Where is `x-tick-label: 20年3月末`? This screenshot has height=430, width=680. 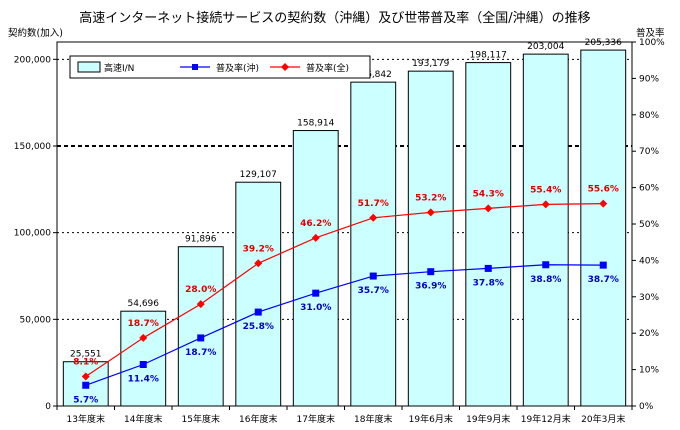
x-tick-label: 20年3月末 is located at coordinates (603, 419).